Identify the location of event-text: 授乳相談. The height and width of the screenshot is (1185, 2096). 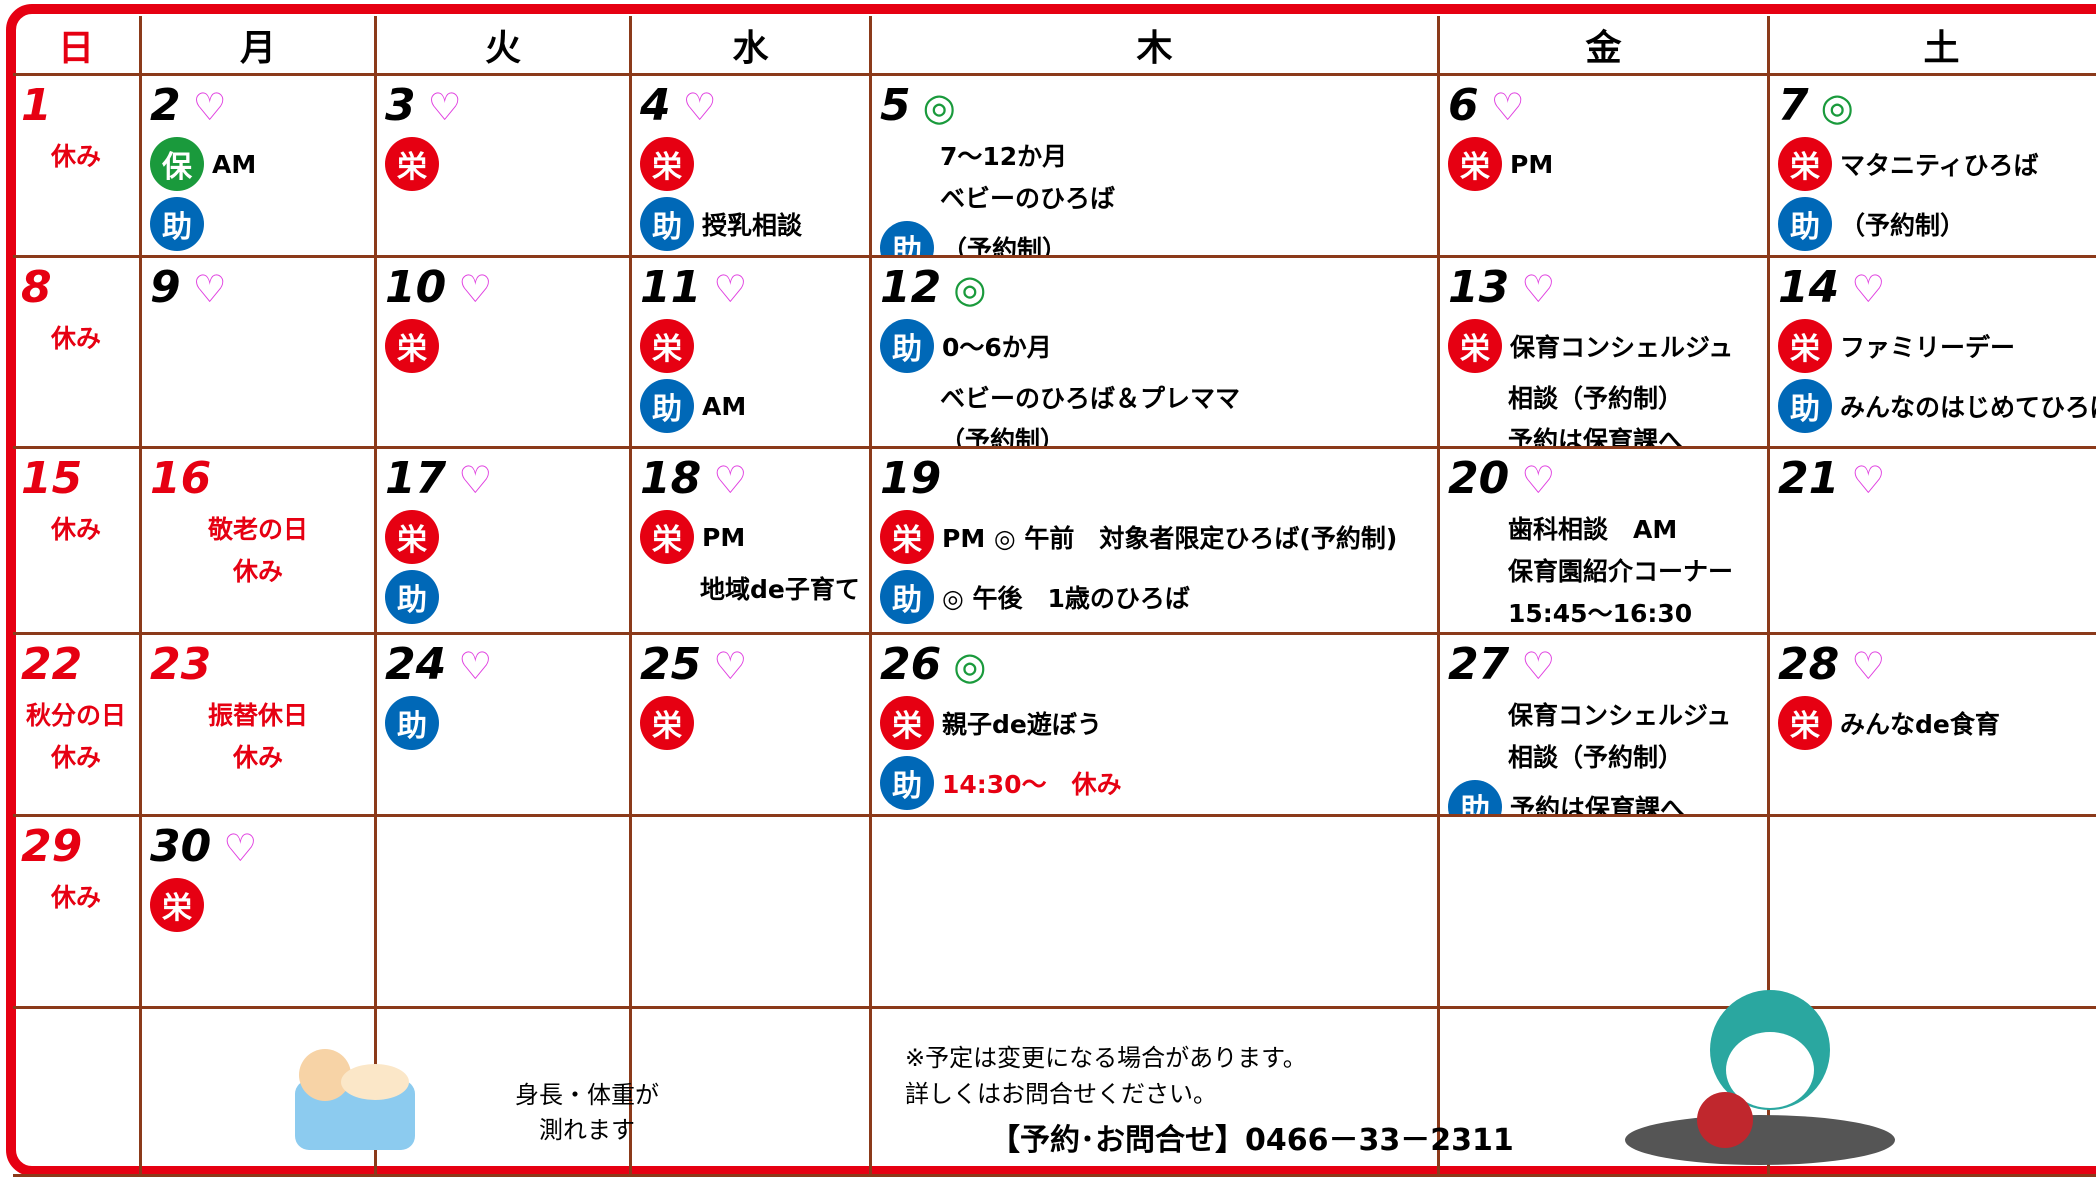
(752, 225).